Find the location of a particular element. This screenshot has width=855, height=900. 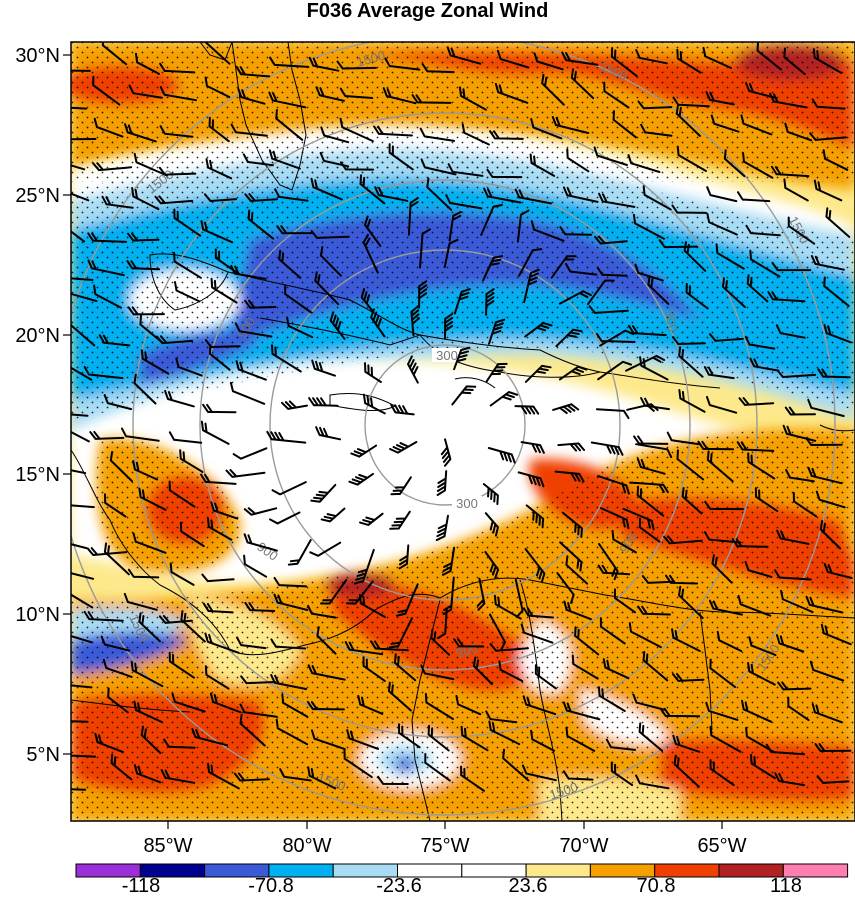

longitude-labels: 85°W 80°W 75°W 70°W 65°W is located at coordinates (444, 846).